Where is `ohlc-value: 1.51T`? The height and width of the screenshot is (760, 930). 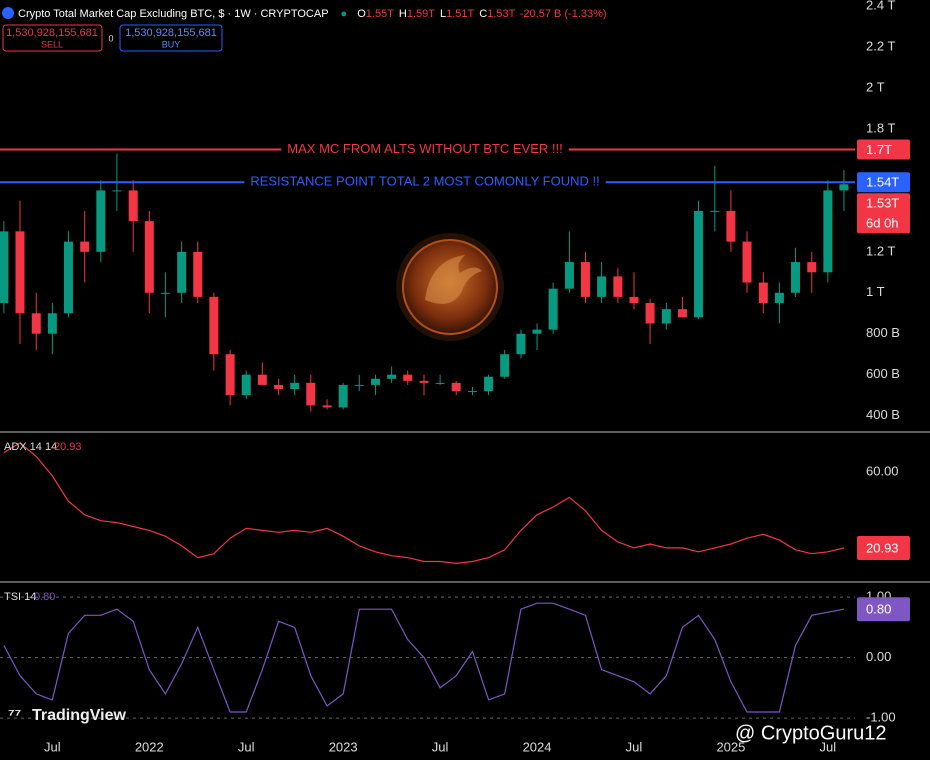
ohlc-value: 1.51T is located at coordinates (460, 14).